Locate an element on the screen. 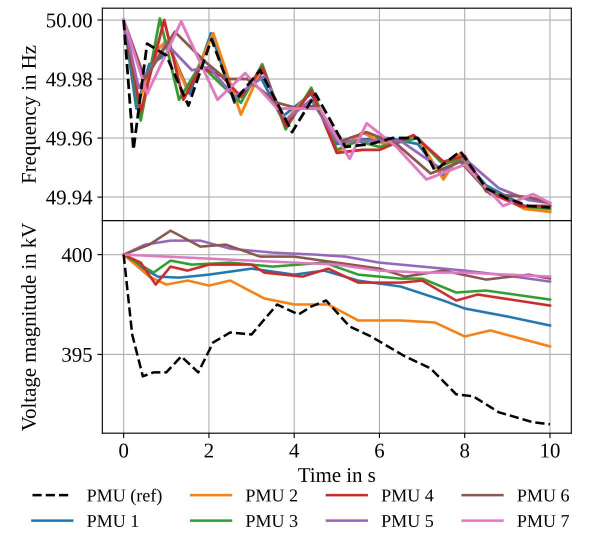 This screenshot has height=547, width=602. y-tick-label: 49.94 is located at coordinates (69, 197).